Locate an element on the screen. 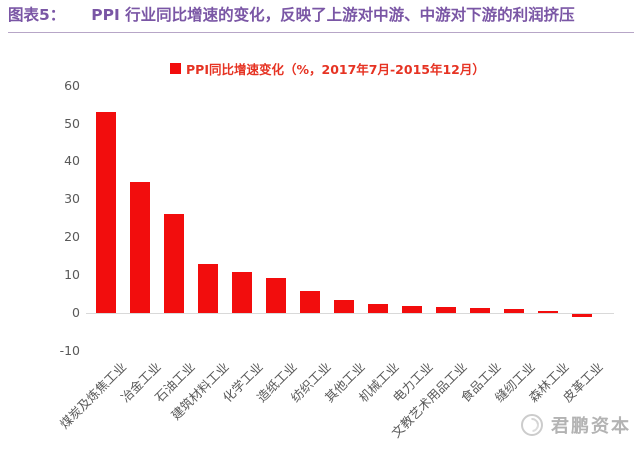  legend-swatch-icon is located at coordinates (175, 68).